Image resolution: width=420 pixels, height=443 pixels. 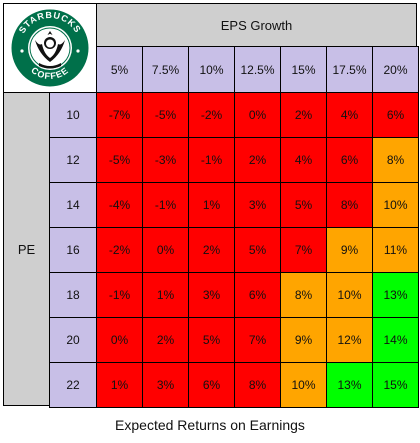 I want to click on svg-text: COFFEE, so click(x=49, y=73).